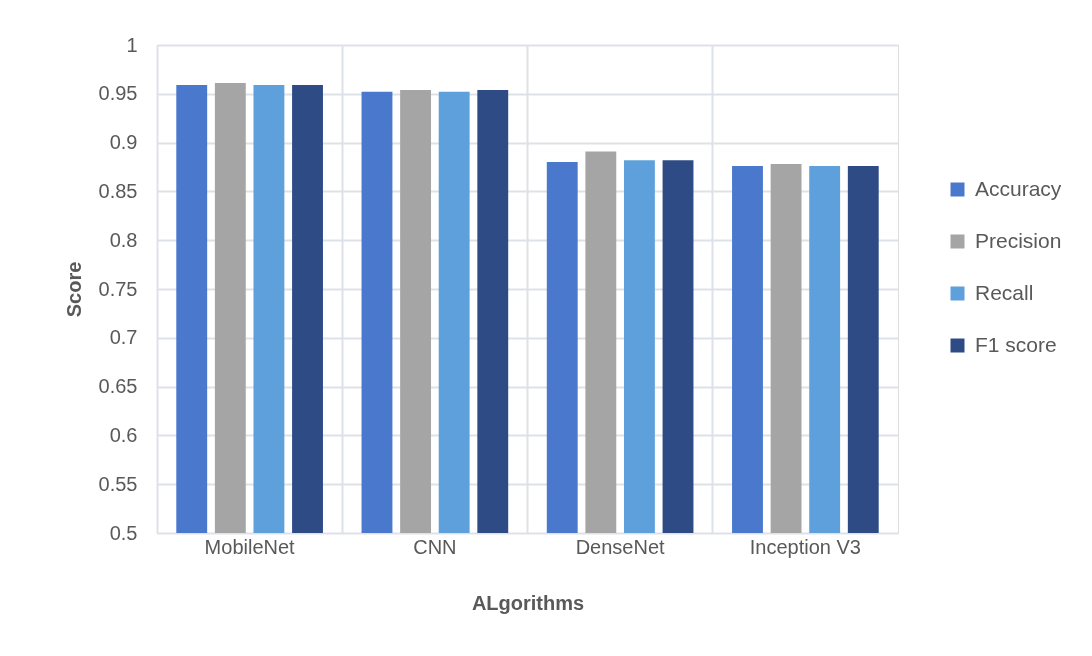  What do you see at coordinates (1018, 188) in the screenshot?
I see `legend-label: Accuracy` at bounding box center [1018, 188].